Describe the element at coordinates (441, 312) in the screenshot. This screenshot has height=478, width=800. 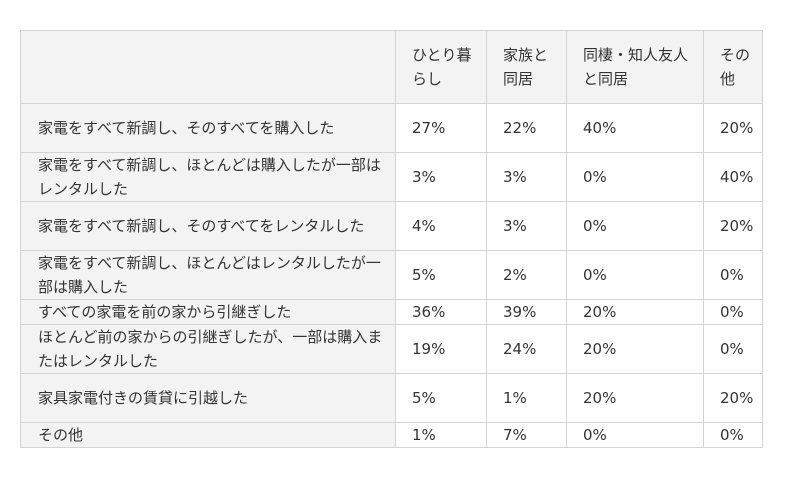
I see `cell-living-alone: 36%` at that location.